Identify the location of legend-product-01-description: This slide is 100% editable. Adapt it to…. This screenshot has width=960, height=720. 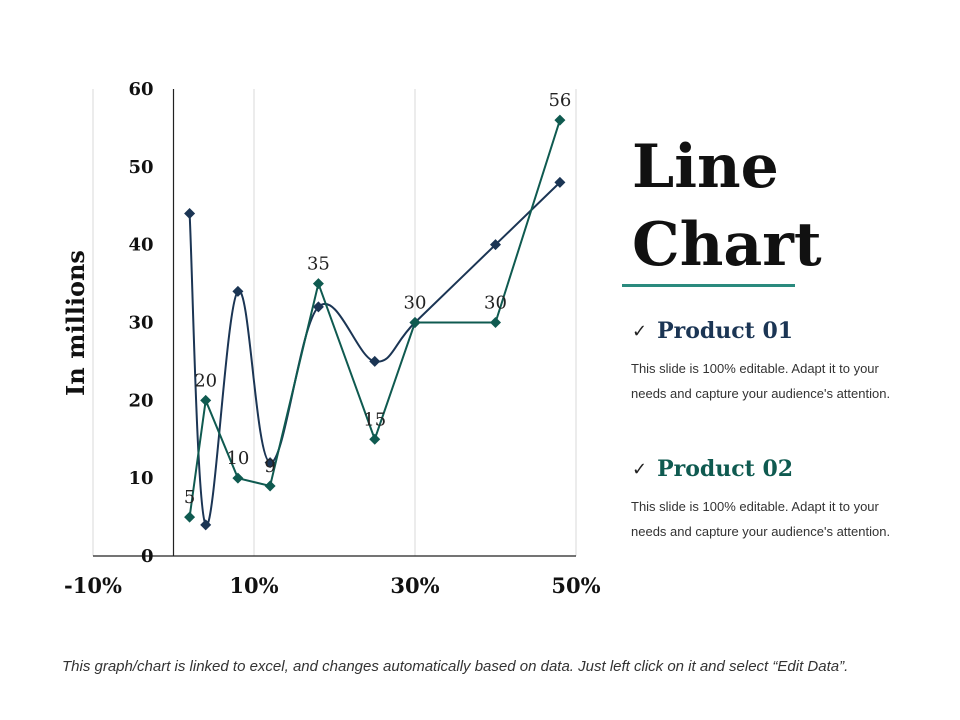
(761, 381).